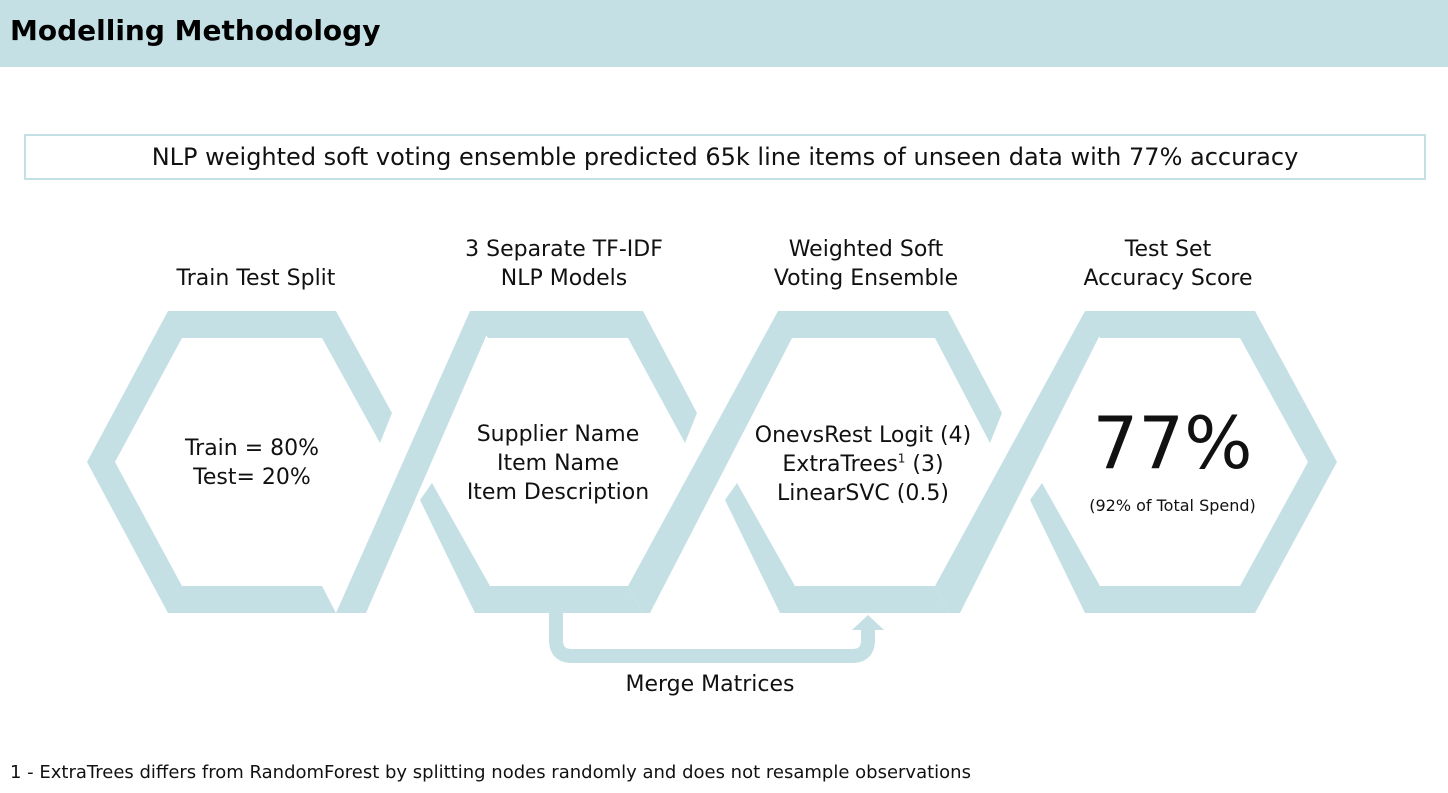  Describe the element at coordinates (531, 548) in the screenshot. I see `hexagon-nlp-models-lower` at that location.